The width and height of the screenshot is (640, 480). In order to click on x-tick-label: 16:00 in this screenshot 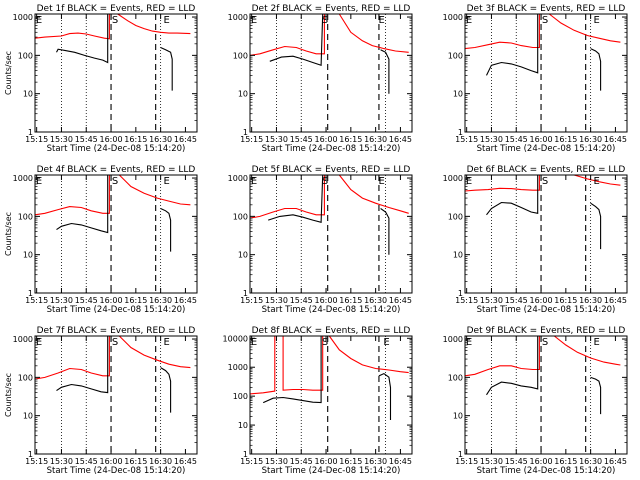, I will do `click(326, 300)`.